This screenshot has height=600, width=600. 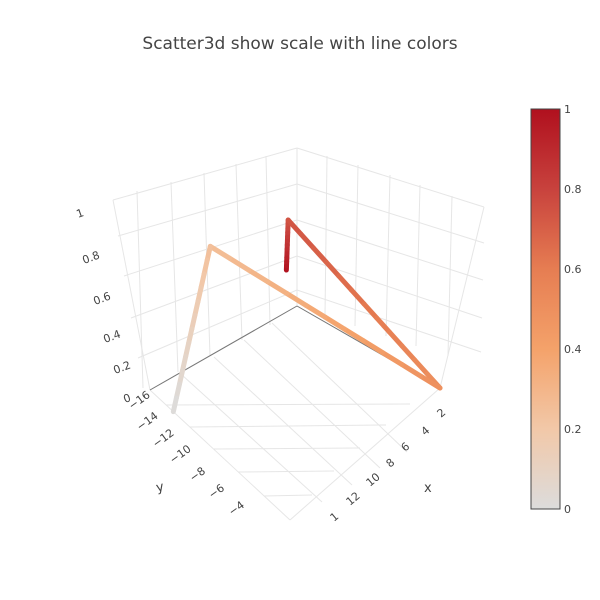 I want to click on y-tick-label: −6, so click(x=216, y=491).